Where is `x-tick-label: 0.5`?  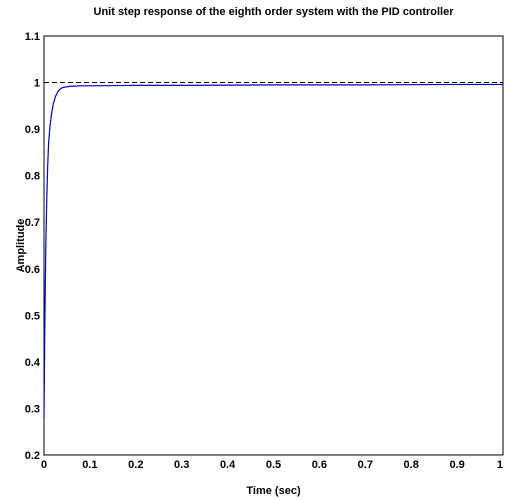 x-tick-label: 0.5 is located at coordinates (273, 465).